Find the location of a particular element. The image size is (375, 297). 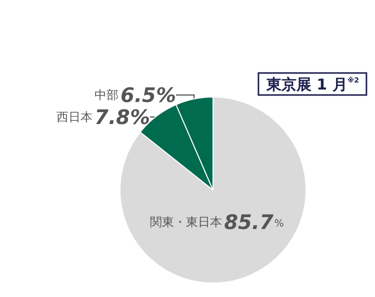

slice-label: 関東・東日本 is located at coordinates (186, 222).